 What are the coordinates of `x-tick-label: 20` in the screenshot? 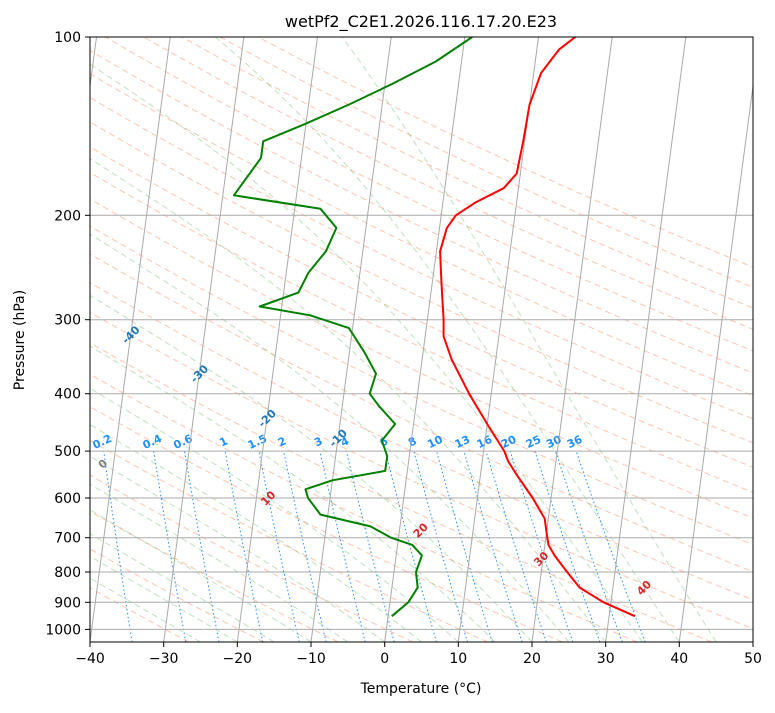 It's located at (532, 659).